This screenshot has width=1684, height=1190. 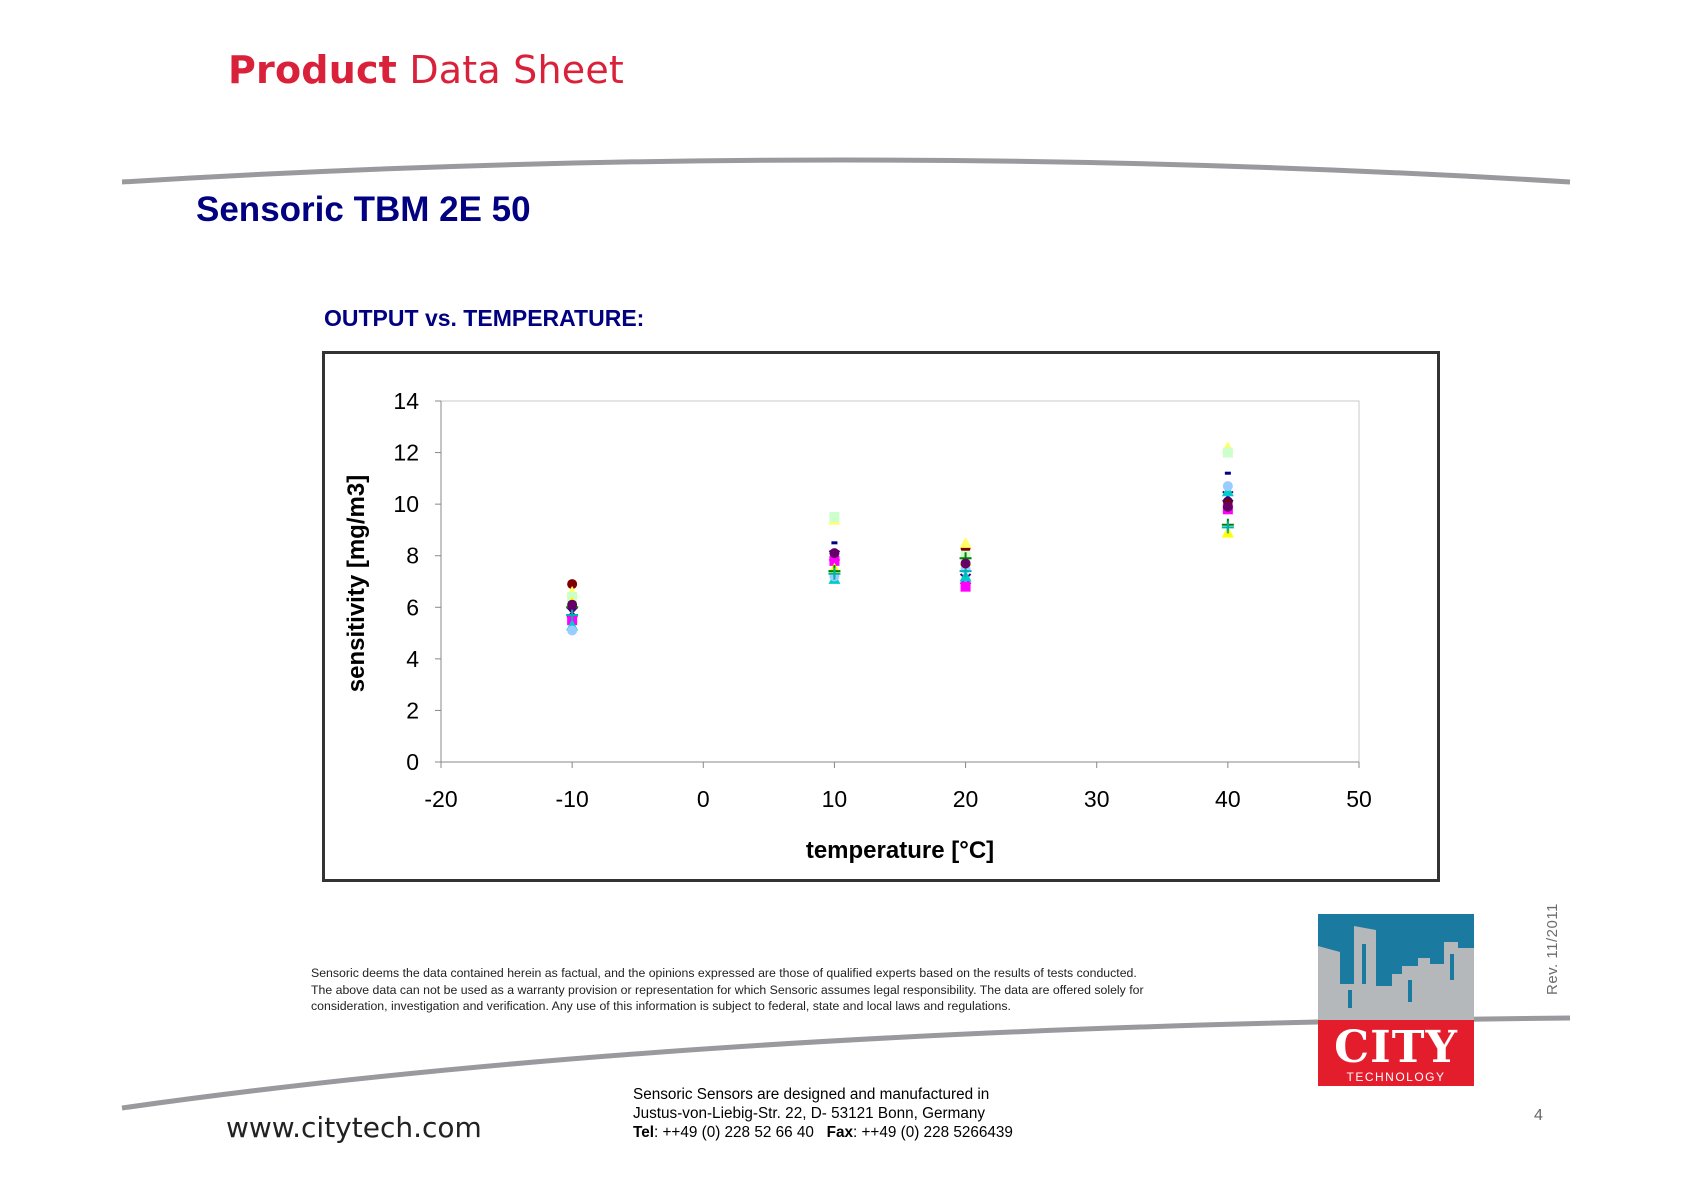 I want to click on skyline-icon, so click(x=1396, y=967).